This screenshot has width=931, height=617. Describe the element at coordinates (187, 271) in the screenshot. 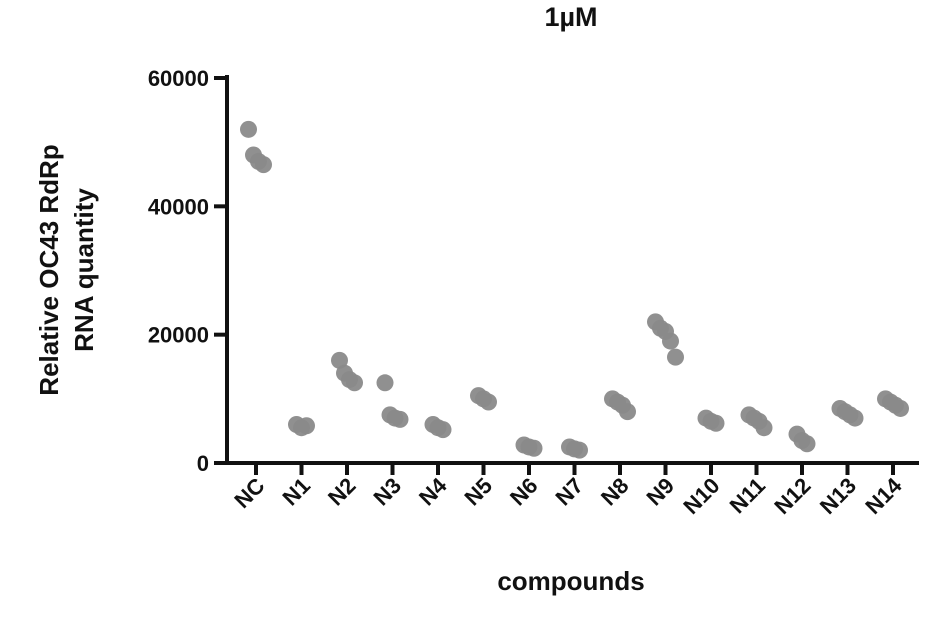

I see `y-axis-ticks: 0 20000 40000 60000` at that location.